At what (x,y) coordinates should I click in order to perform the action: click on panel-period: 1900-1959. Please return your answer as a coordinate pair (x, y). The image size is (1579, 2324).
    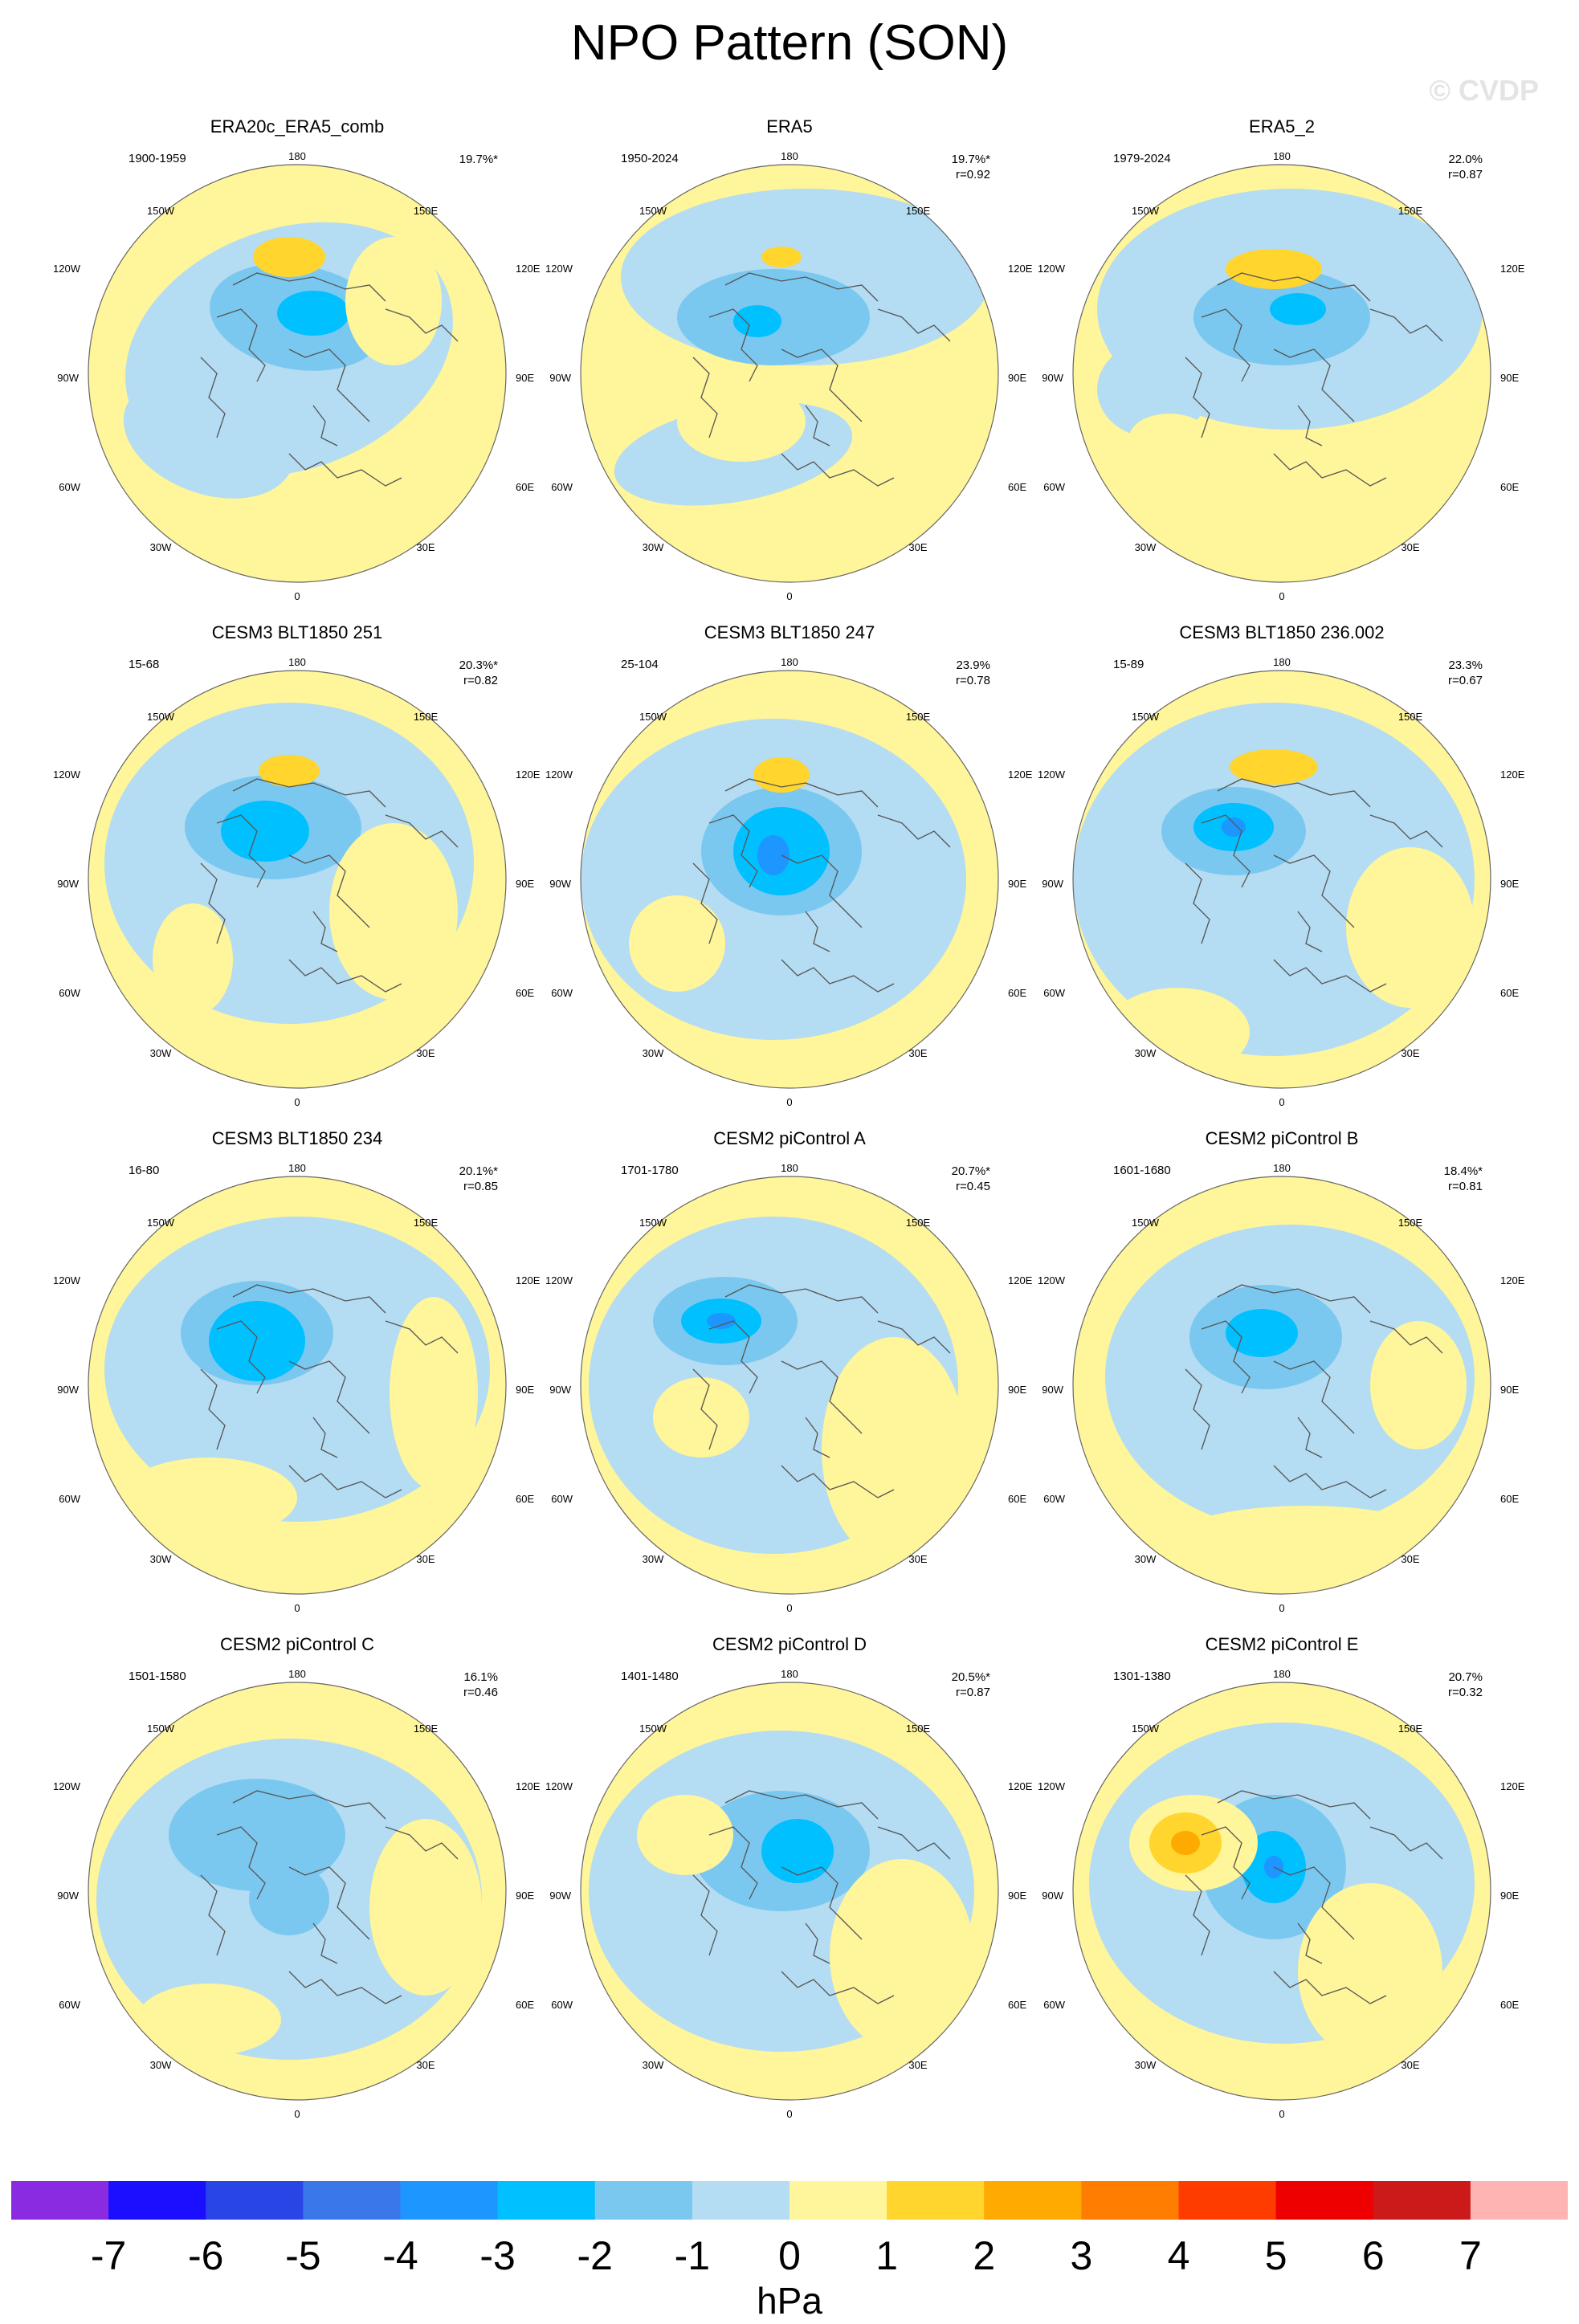
    Looking at the image, I should click on (157, 159).